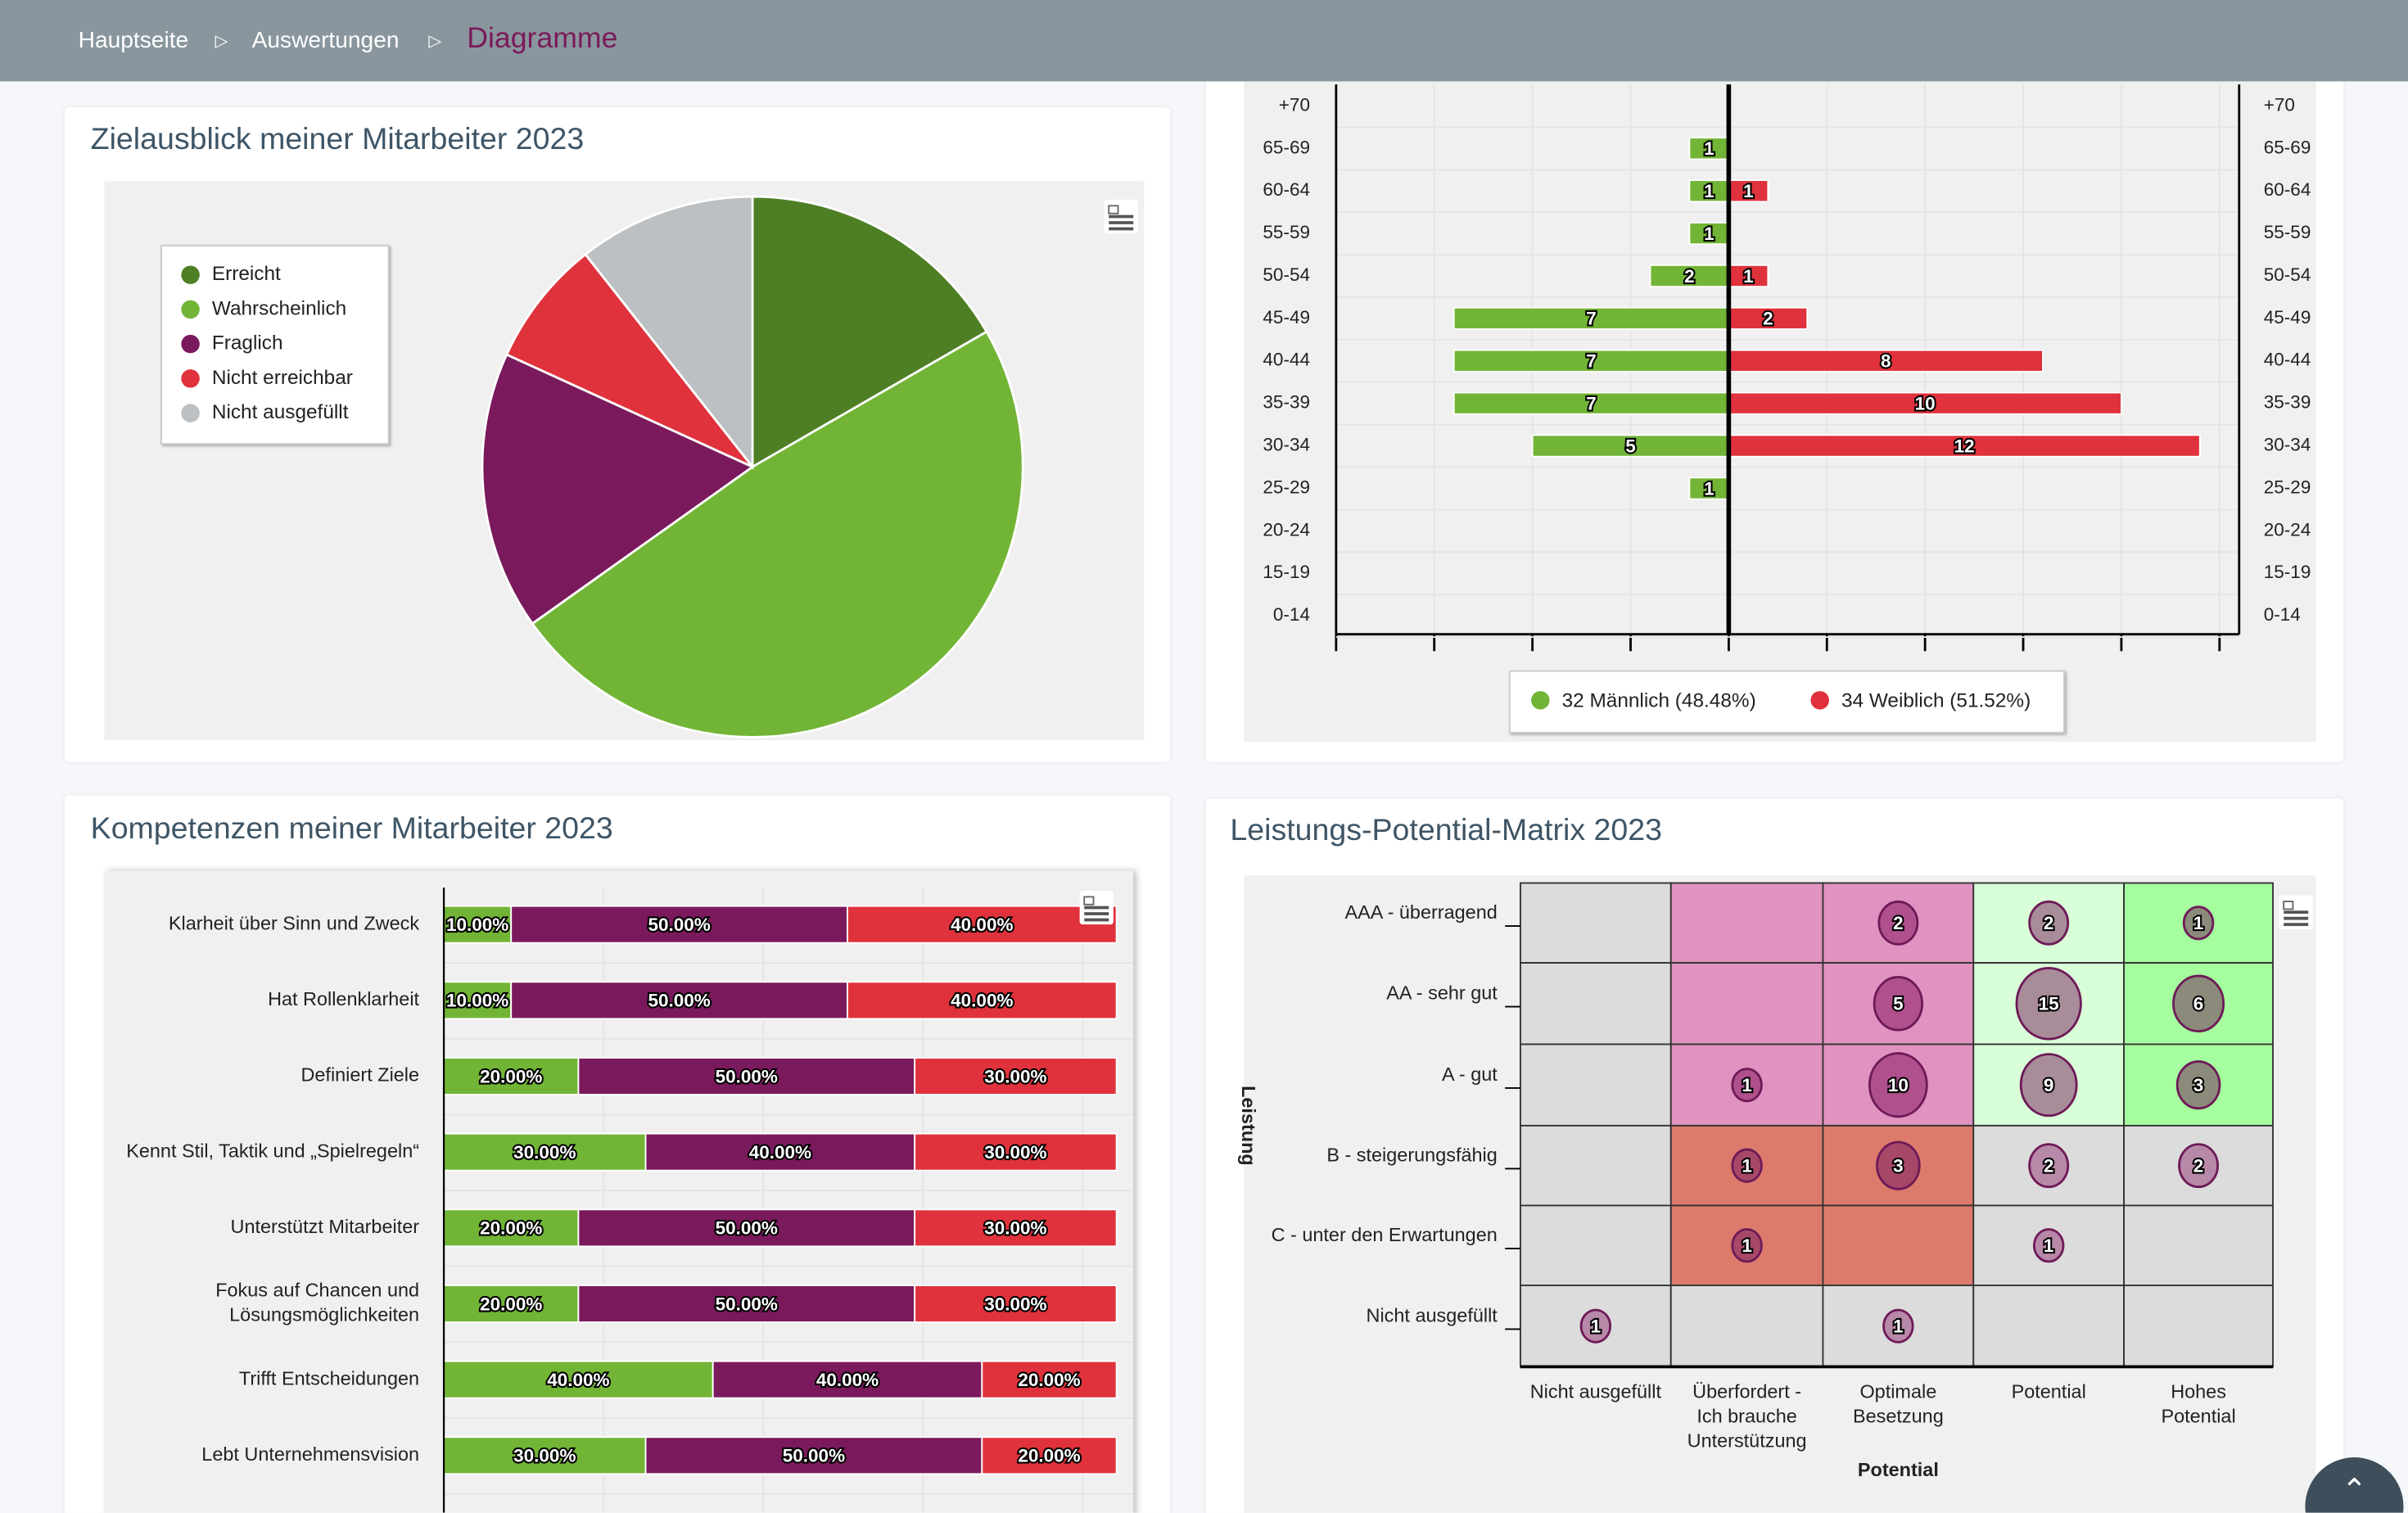 The height and width of the screenshot is (1513, 2408). I want to click on data-label: 50.00%, so click(747, 1076).